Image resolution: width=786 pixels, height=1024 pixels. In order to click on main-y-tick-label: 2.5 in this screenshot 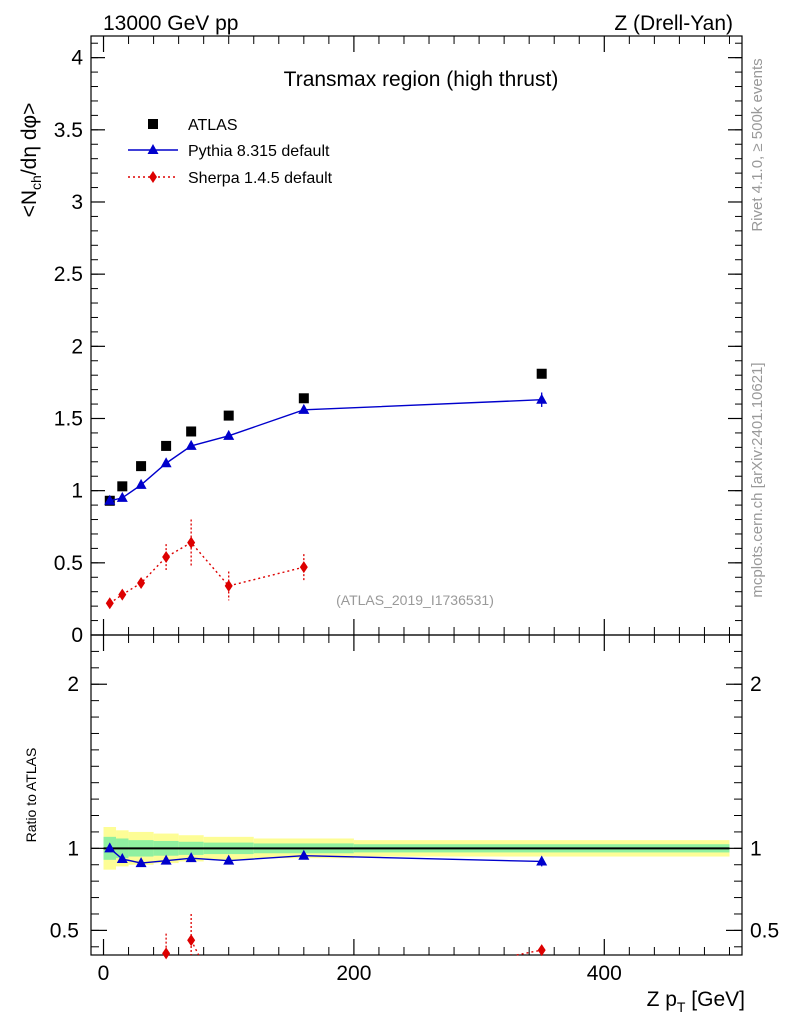, I will do `click(68, 274)`.